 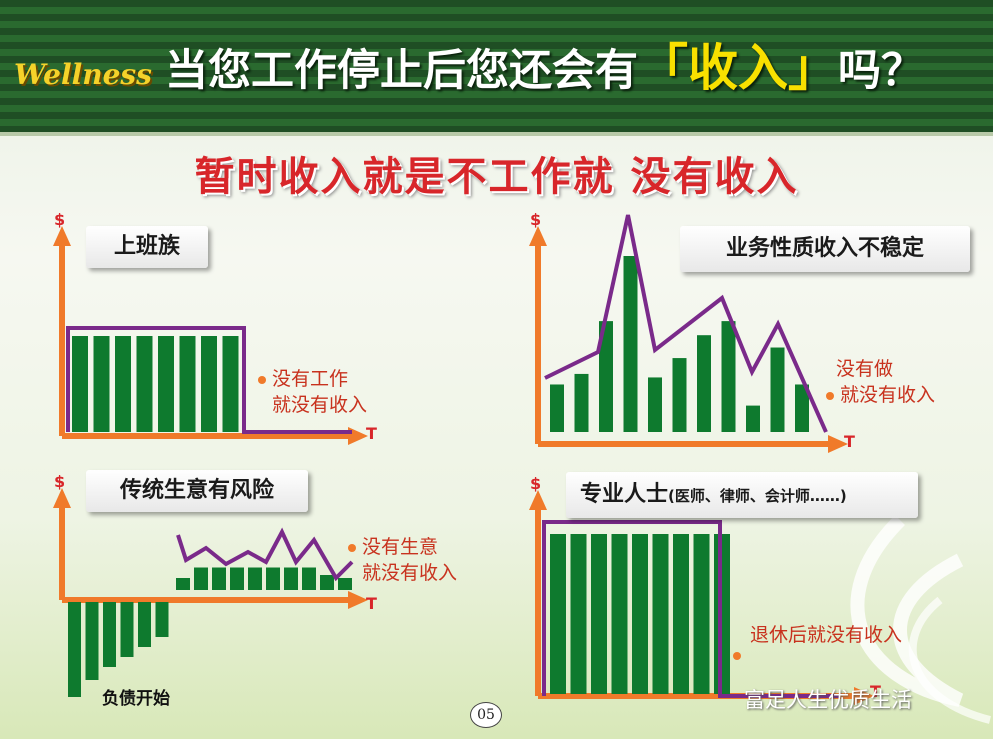 I want to click on note-office-worker: 没有工作 就没有收入, so click(x=312, y=392).